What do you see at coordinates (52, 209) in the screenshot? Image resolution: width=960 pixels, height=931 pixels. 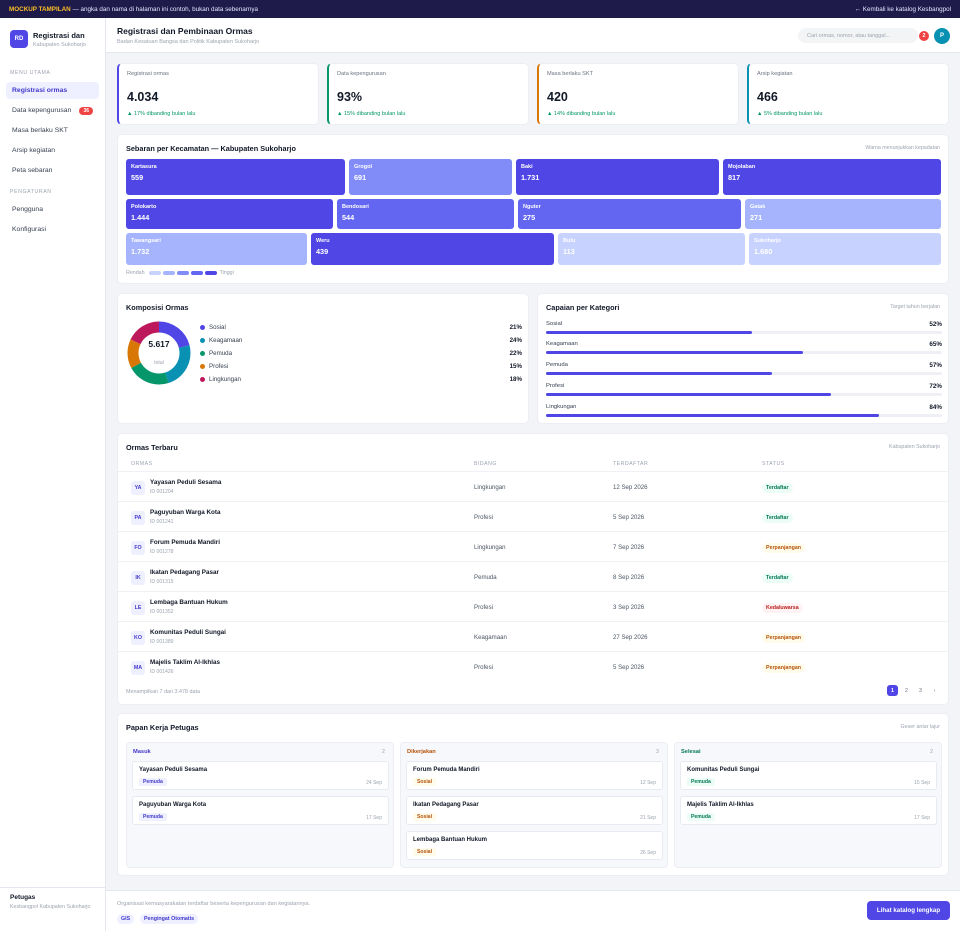 I see `sidebar-item-pengguna: Pengguna` at bounding box center [52, 209].